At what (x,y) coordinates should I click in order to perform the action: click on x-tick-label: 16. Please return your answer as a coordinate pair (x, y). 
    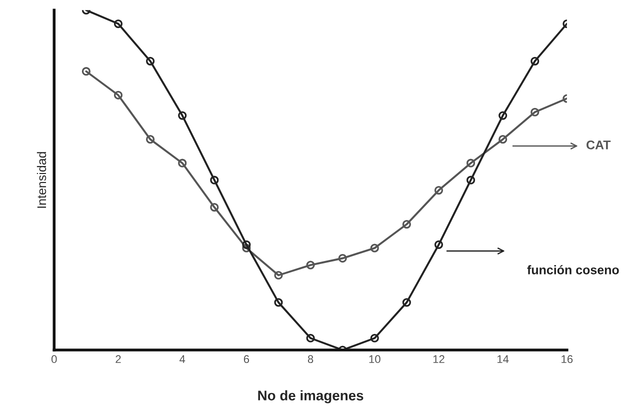
    Looking at the image, I should click on (567, 359).